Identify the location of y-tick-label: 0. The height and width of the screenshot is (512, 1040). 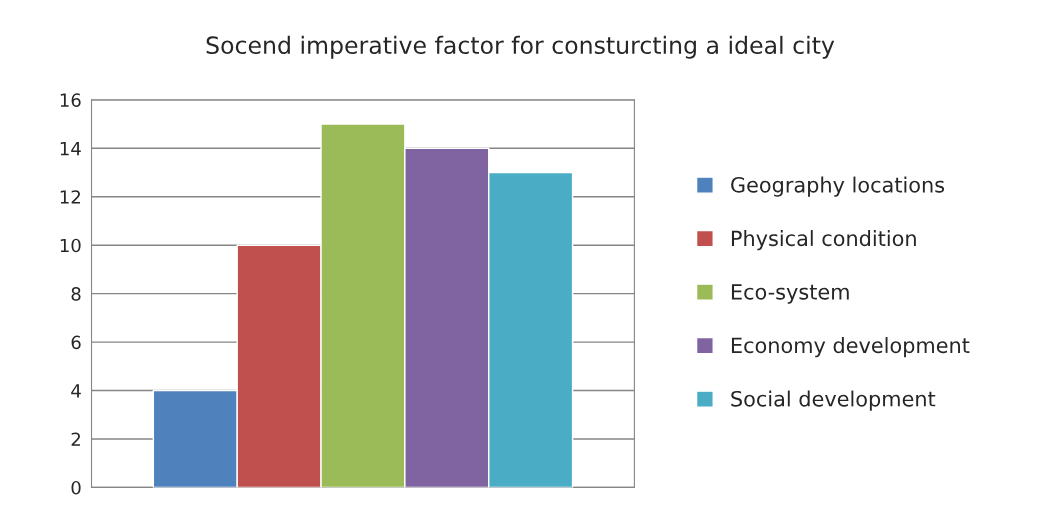
(76, 487).